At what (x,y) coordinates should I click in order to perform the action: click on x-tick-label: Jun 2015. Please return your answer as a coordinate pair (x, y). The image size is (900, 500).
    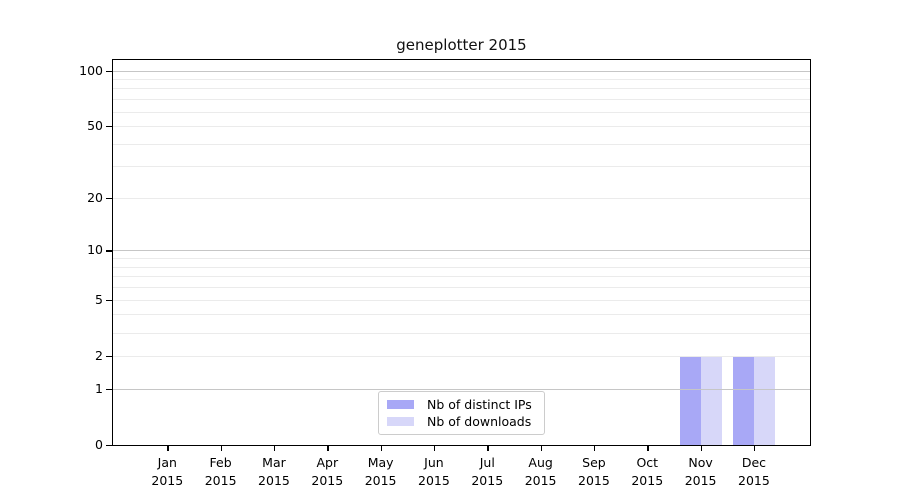
    Looking at the image, I should click on (434, 471).